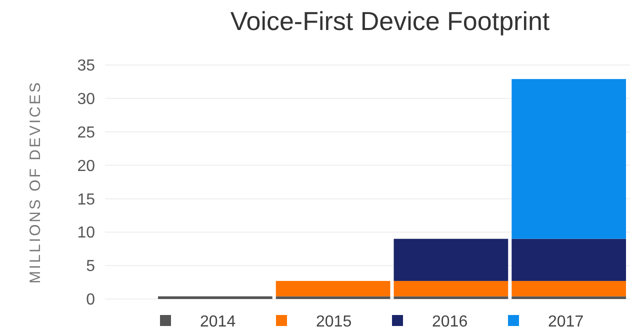 Image resolution: width=640 pixels, height=335 pixels. What do you see at coordinates (35, 182) in the screenshot?
I see `y-axis-title: MILLIONS OF DEVICES` at bounding box center [35, 182].